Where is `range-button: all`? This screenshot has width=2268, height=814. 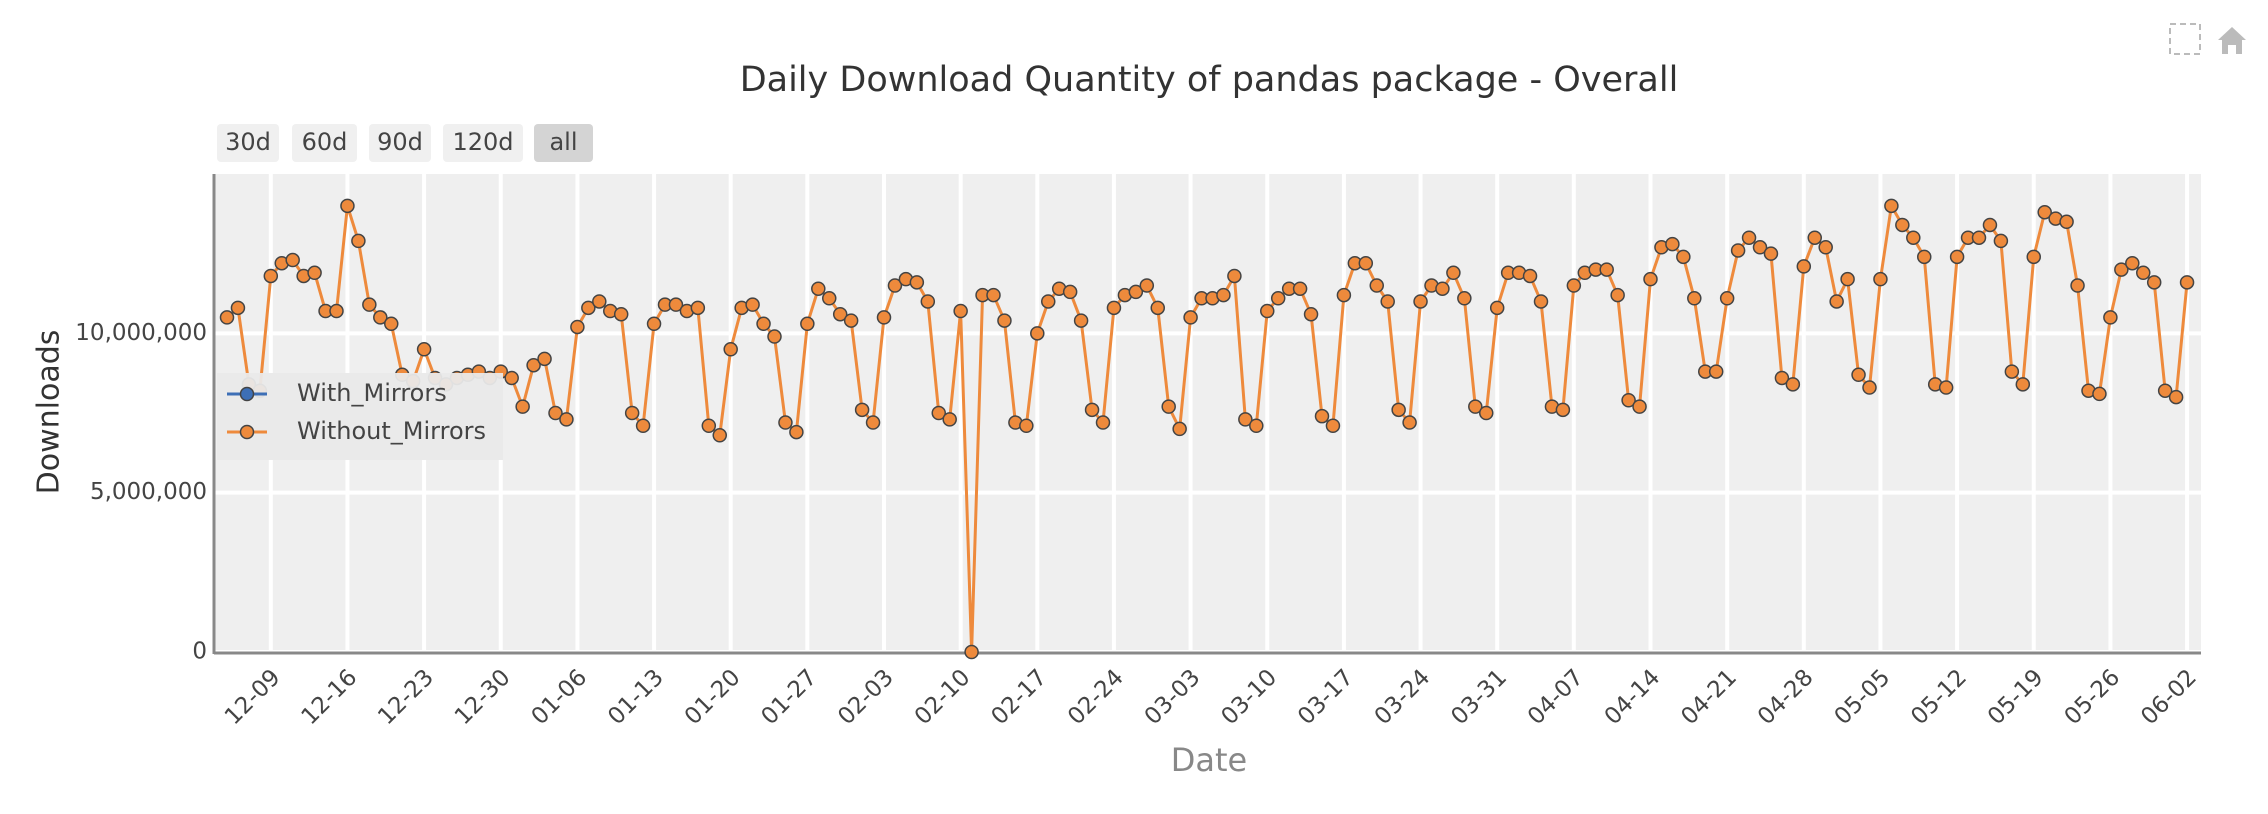
range-button: all is located at coordinates (563, 143).